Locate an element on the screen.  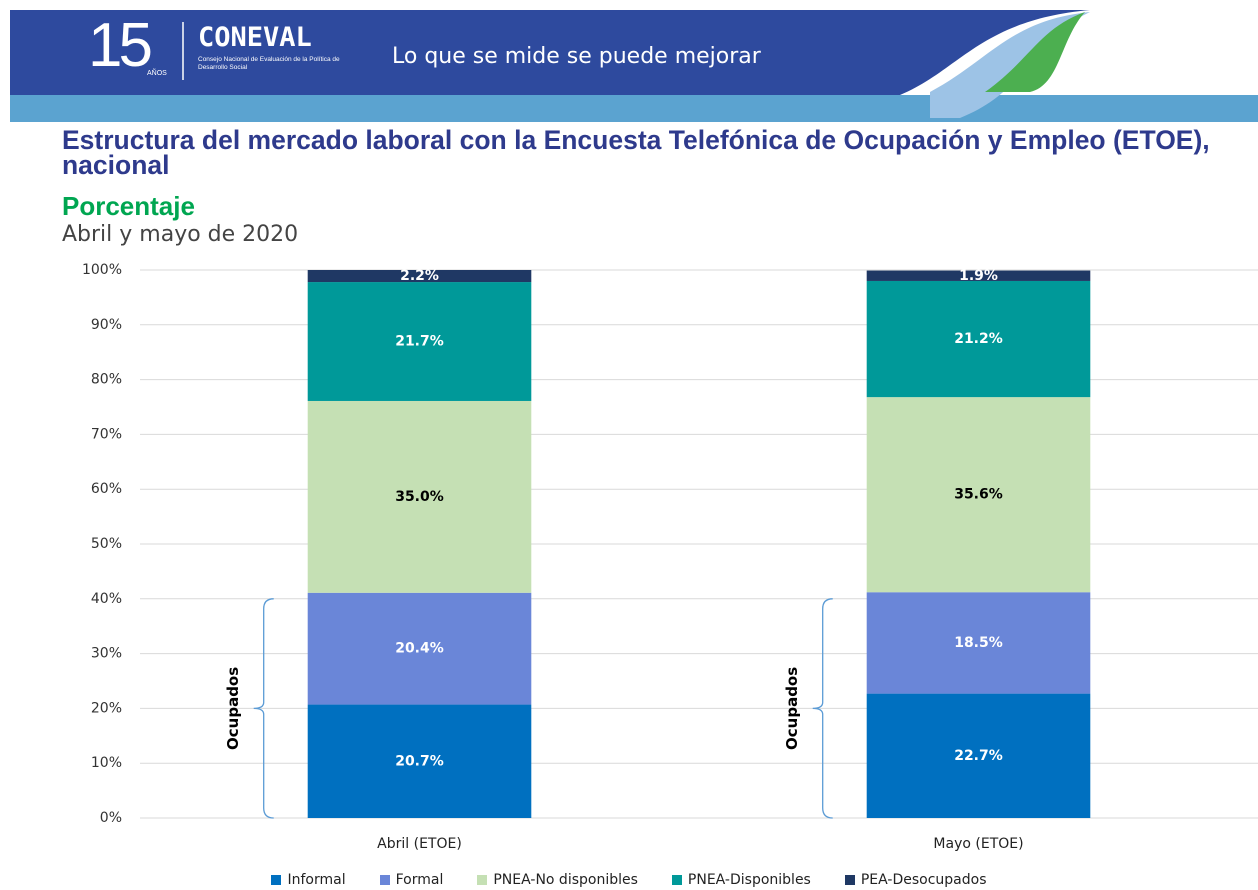
legend-item: Formal is located at coordinates (411, 880).